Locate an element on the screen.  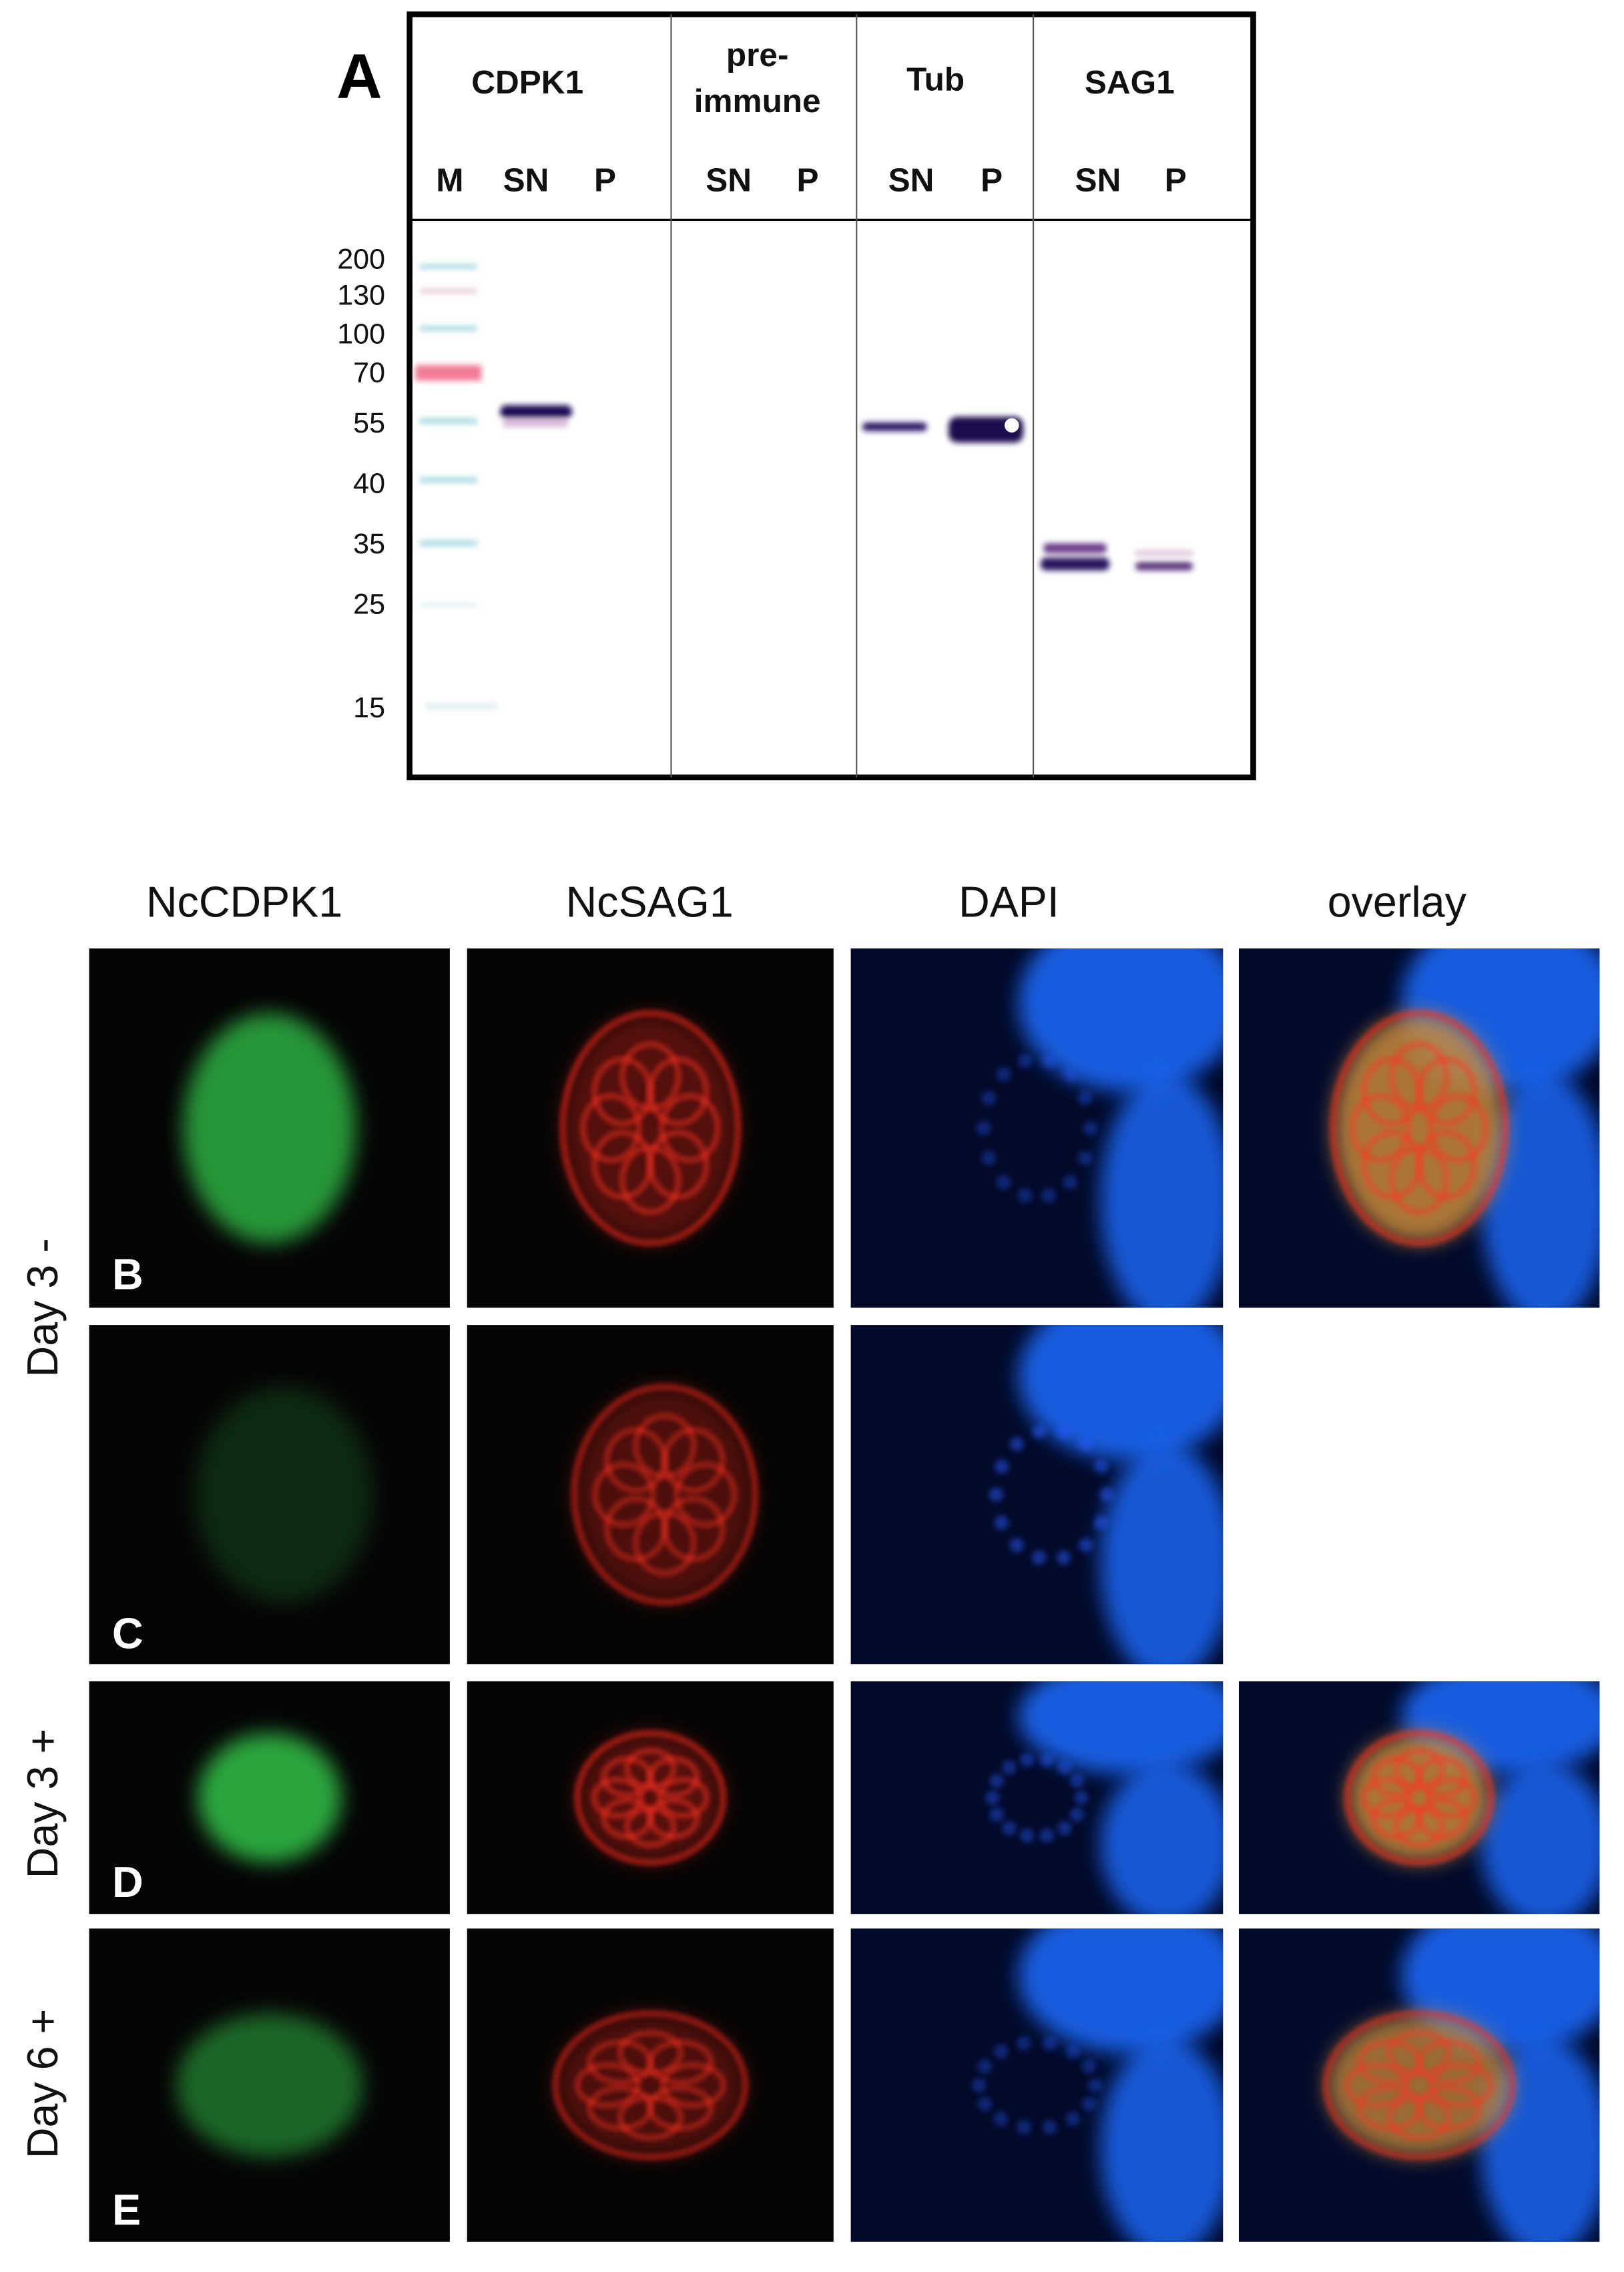
row-header: Day 3 + is located at coordinates (43, 1803).